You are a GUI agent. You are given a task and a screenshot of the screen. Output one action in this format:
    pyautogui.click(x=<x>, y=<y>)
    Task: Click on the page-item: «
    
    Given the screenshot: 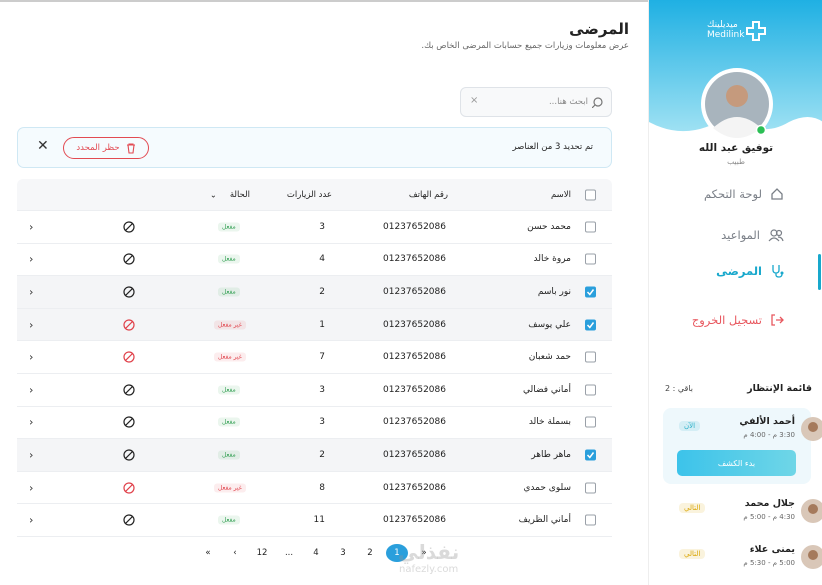 What is the action you would take?
    pyautogui.click(x=424, y=553)
    